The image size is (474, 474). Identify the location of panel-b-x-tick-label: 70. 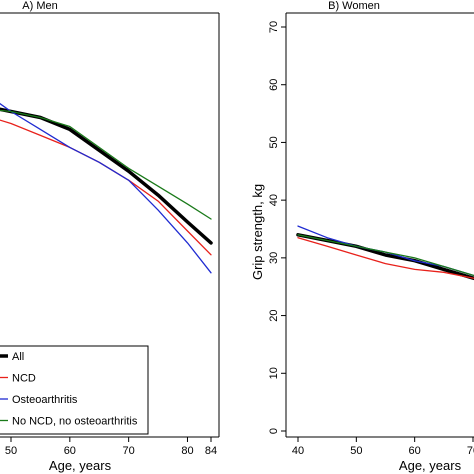
(470, 451).